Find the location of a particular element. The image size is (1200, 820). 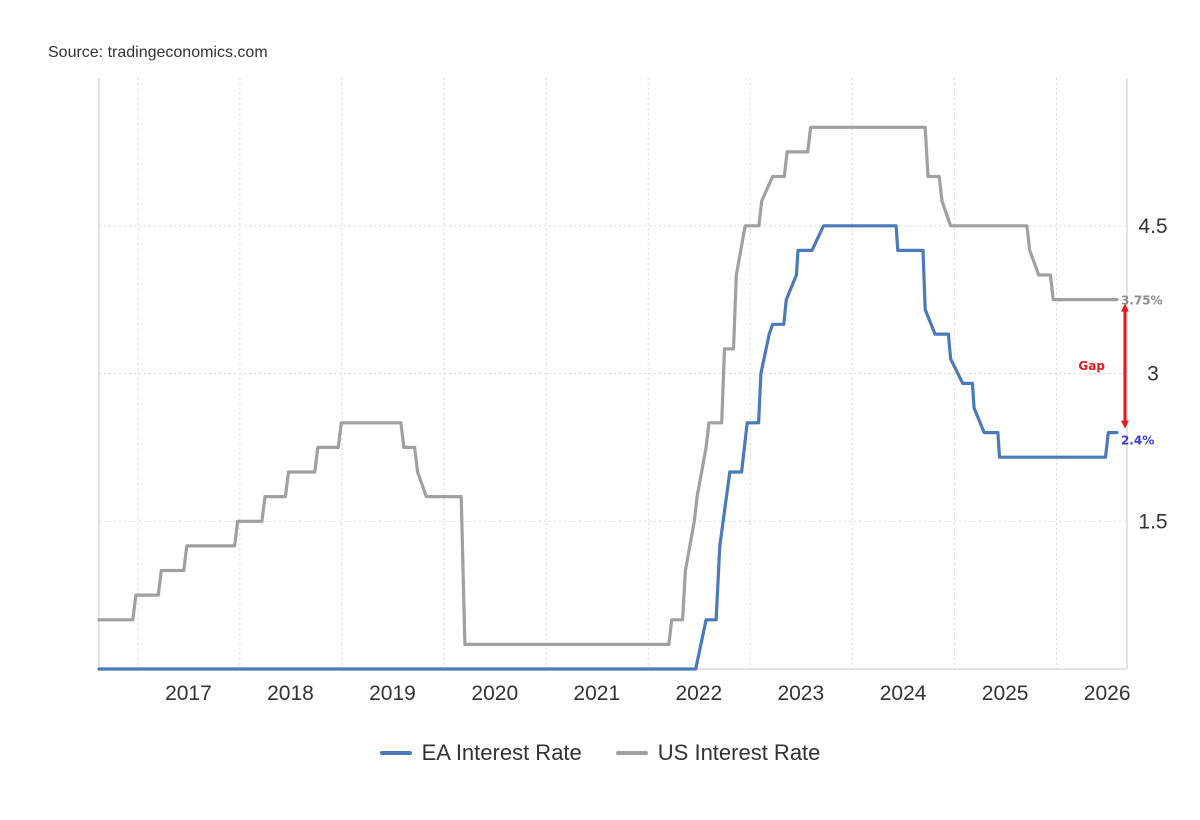

legend: EA Interest Rate US Interest Rate is located at coordinates (600, 753).